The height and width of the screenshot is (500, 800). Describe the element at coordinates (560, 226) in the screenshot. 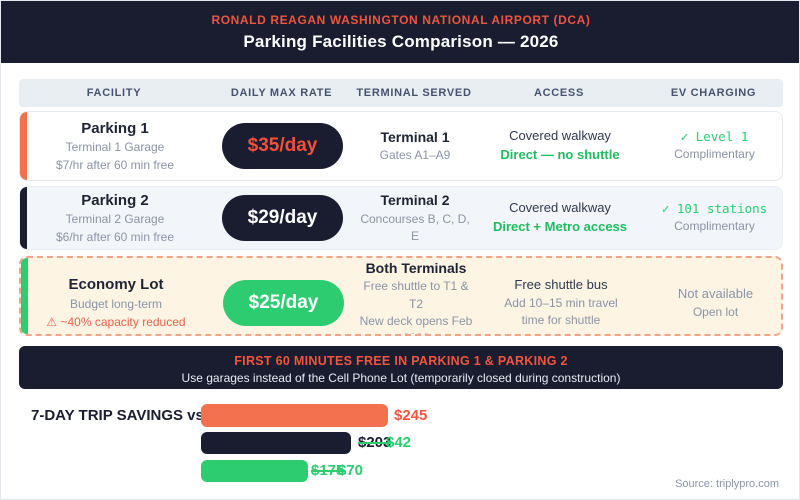

I see `access-line-2: Direct + Metro access` at that location.